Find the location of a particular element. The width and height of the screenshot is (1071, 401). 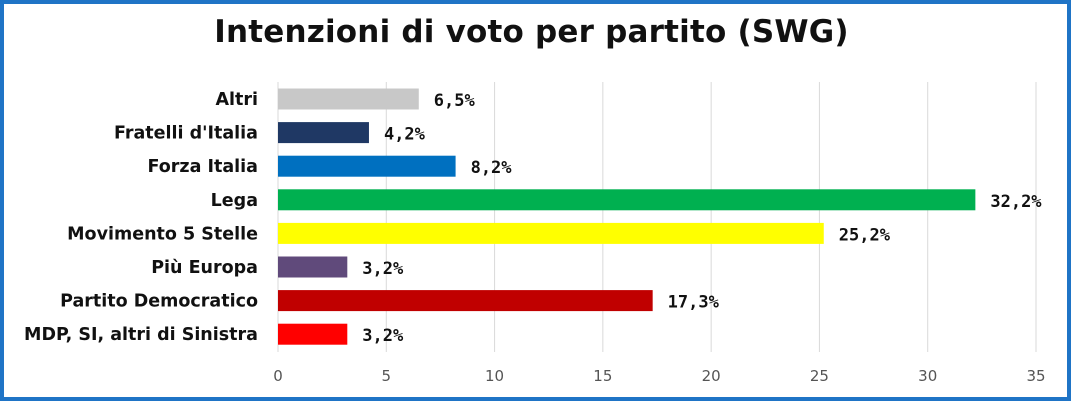

x-tick-label: 5 is located at coordinates (387, 376).